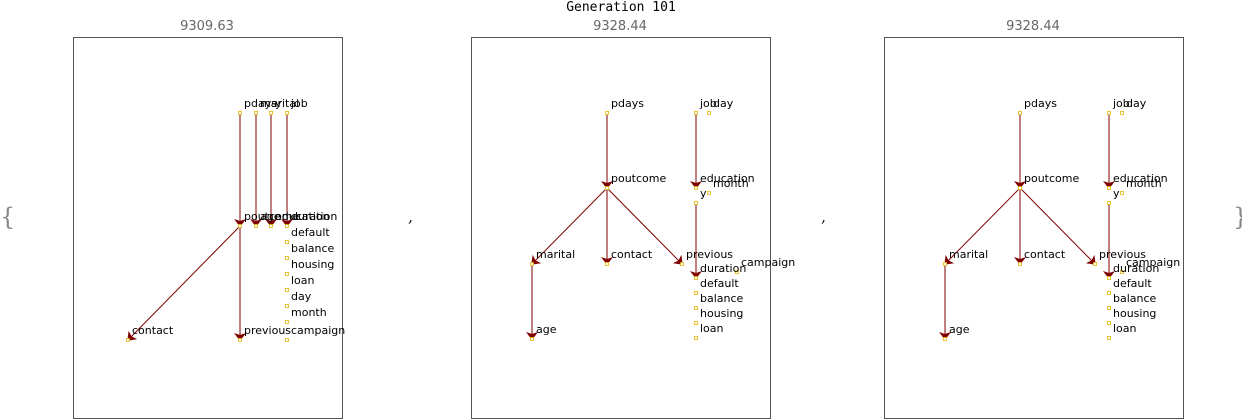 The image size is (1242, 420). Describe the element at coordinates (621, 7) in the screenshot. I see `generation-title: Generation 101` at that location.